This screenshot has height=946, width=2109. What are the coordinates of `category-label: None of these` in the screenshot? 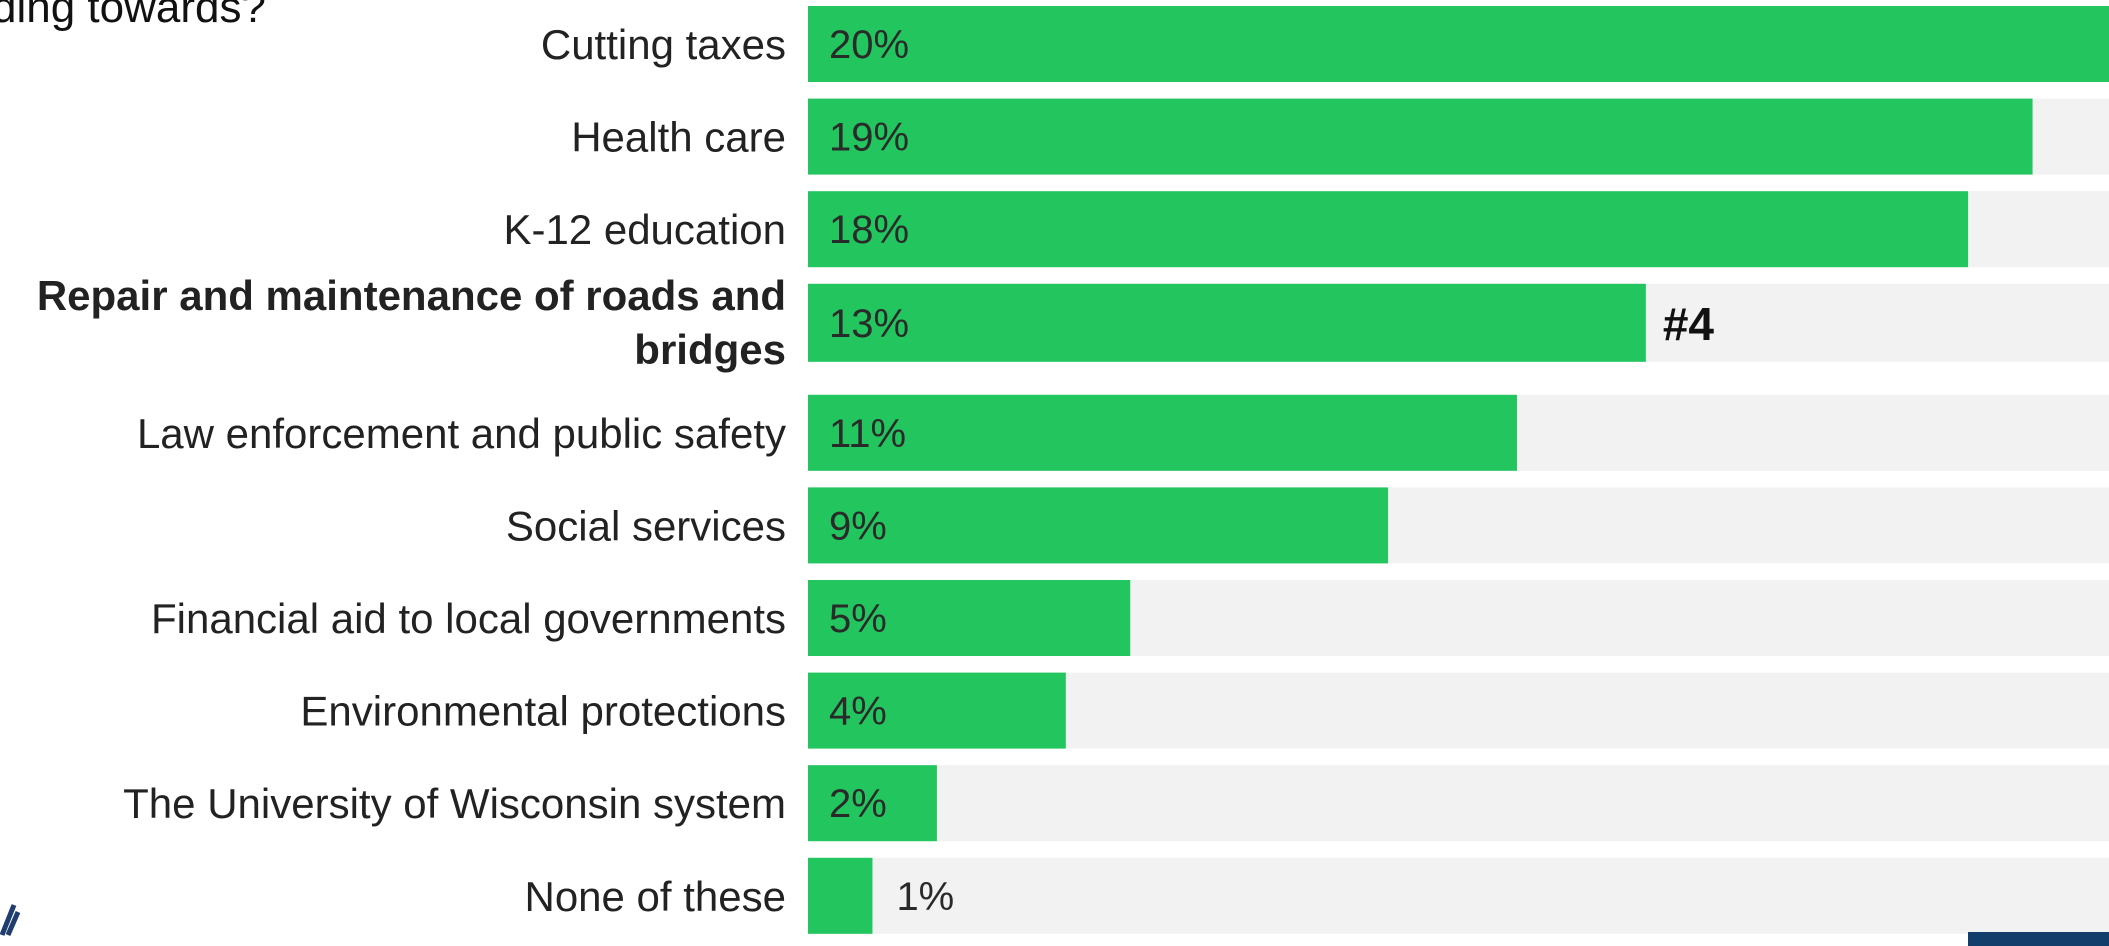 It's located at (655, 896).